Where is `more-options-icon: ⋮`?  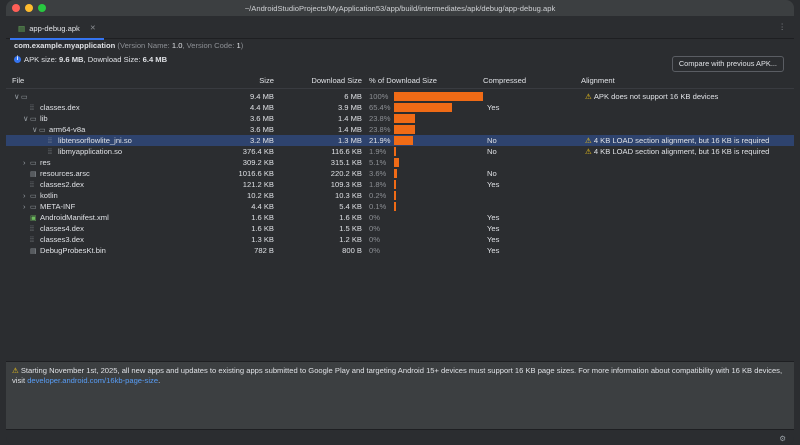 more-options-icon: ⋮ is located at coordinates (782, 26).